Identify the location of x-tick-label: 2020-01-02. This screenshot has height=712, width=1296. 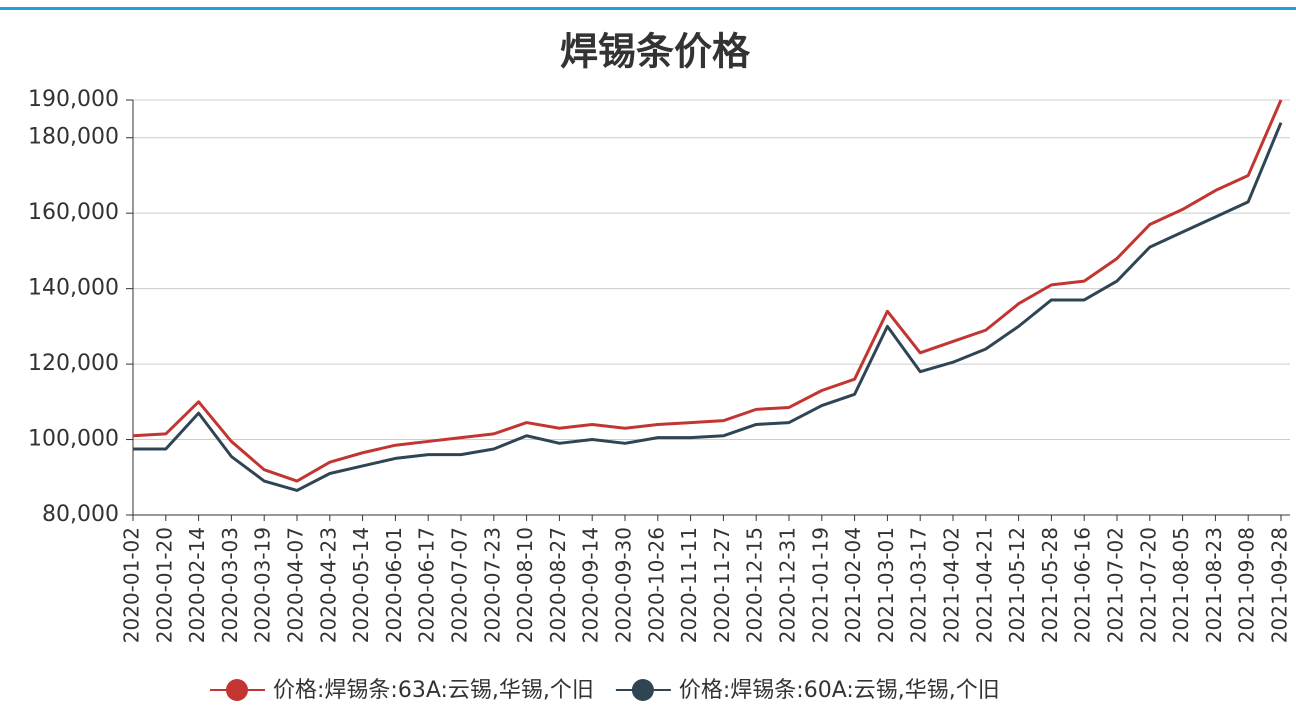
(132, 585).